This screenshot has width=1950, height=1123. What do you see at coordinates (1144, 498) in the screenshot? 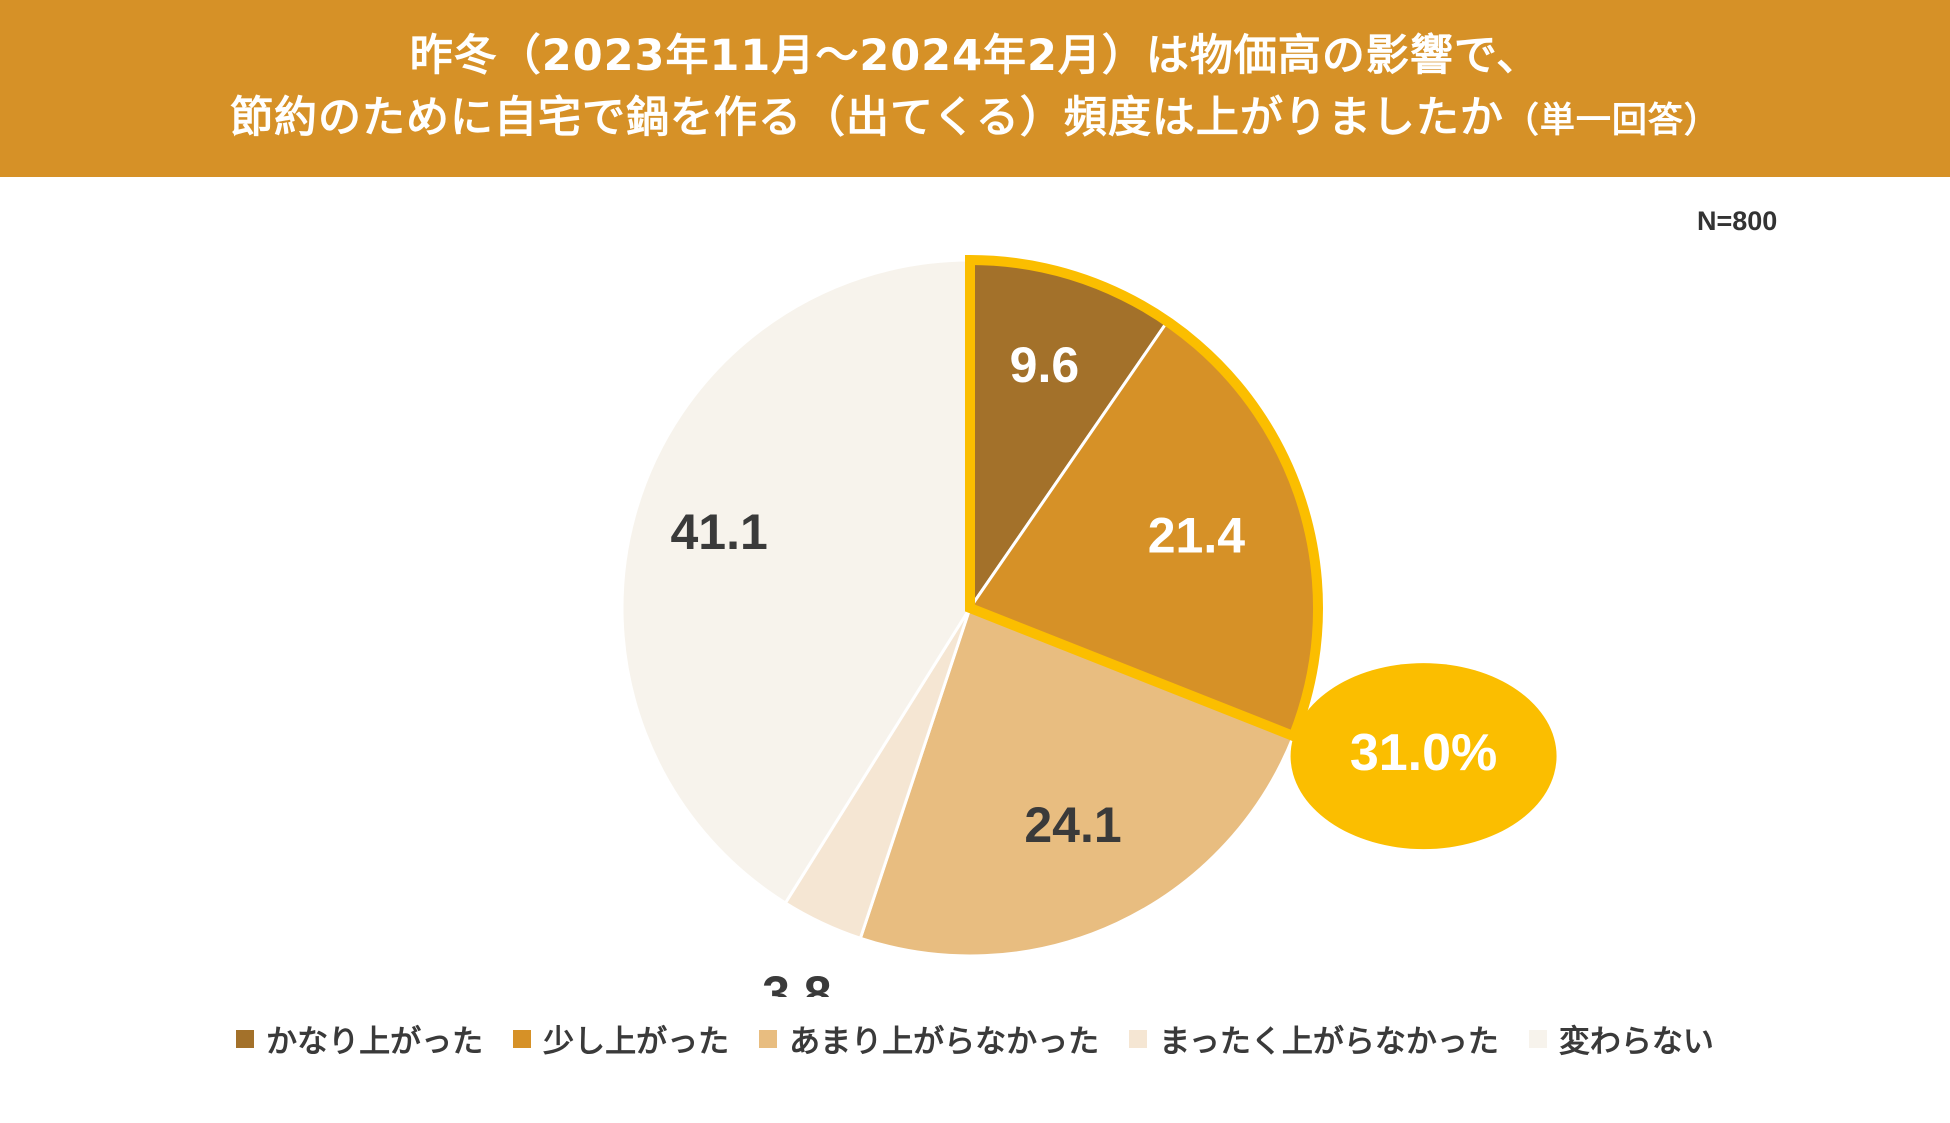
I see `highlight-outline` at bounding box center [1144, 498].